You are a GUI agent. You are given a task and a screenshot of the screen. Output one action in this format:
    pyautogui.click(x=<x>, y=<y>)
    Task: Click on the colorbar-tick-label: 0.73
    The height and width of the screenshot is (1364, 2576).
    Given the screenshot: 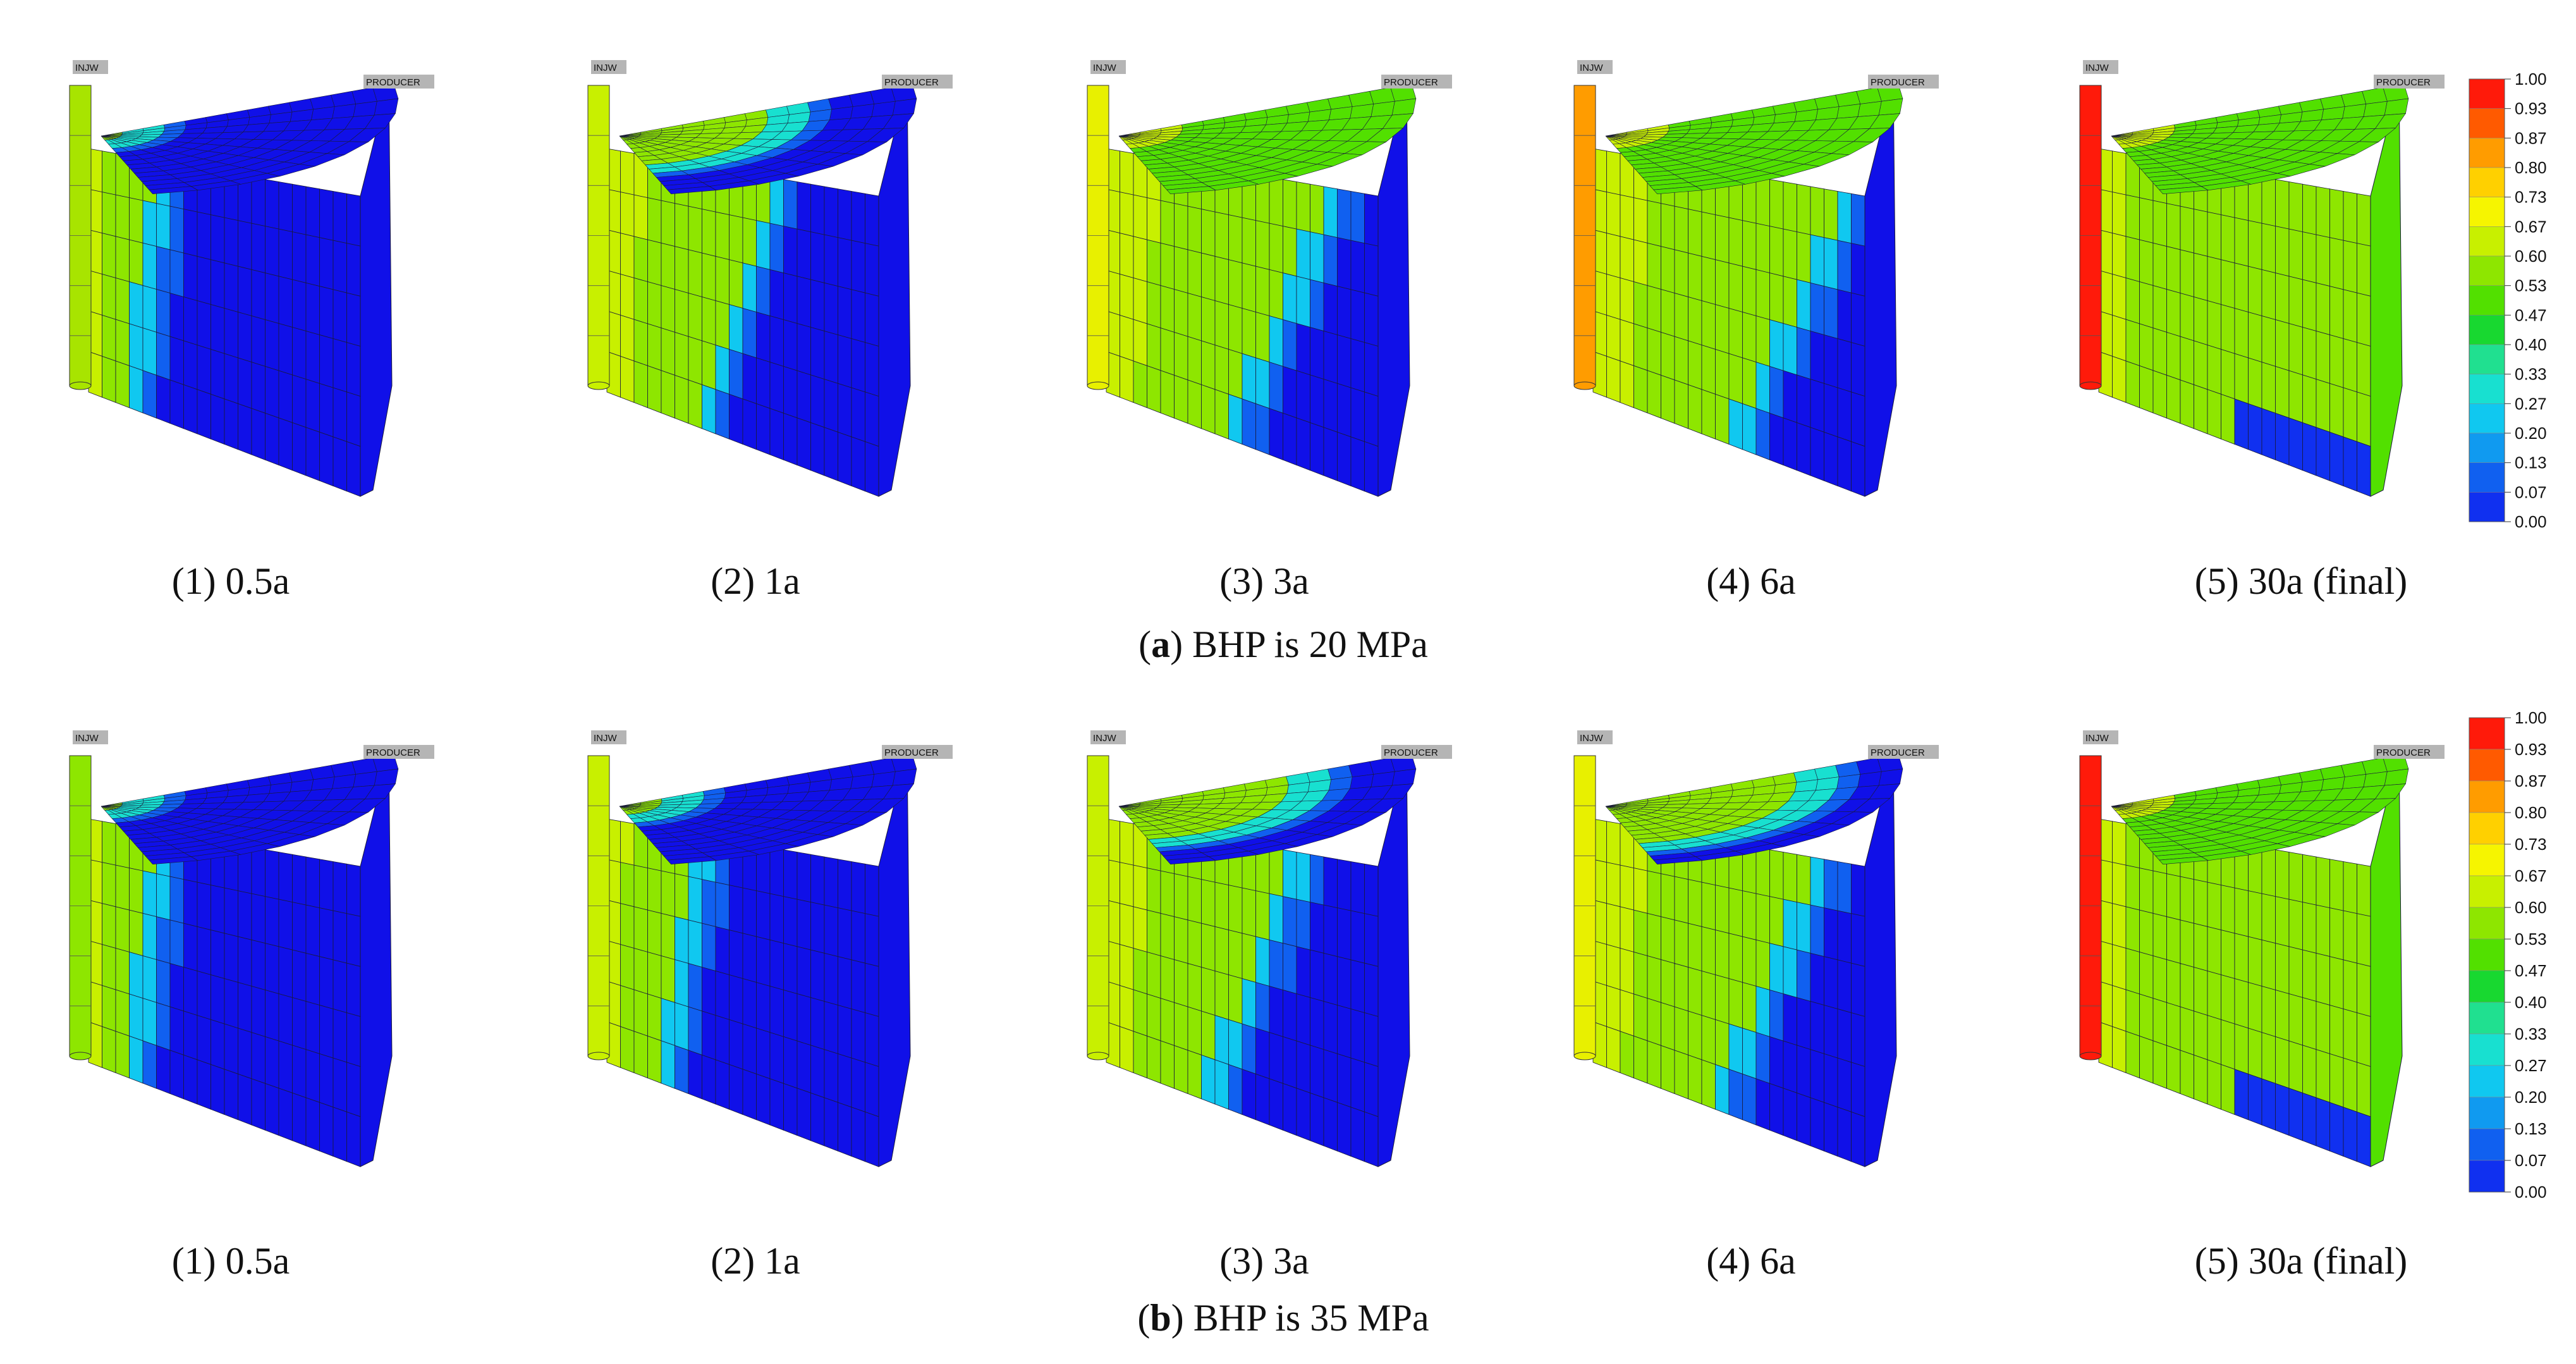 What is the action you would take?
    pyautogui.click(x=2531, y=844)
    